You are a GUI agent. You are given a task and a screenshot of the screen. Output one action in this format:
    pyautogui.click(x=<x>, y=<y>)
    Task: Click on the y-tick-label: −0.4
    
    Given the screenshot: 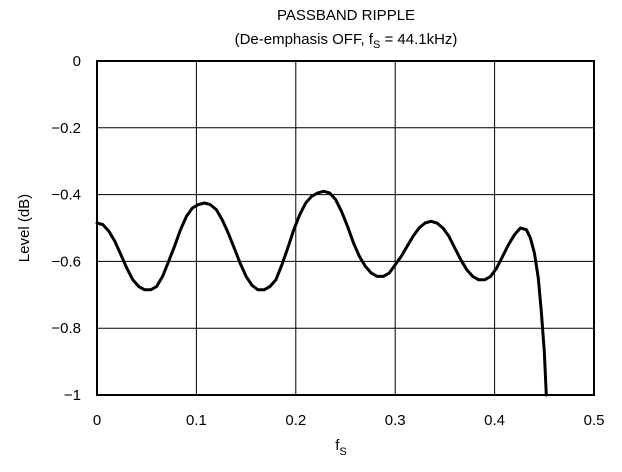 What is the action you would take?
    pyautogui.click(x=66, y=195)
    